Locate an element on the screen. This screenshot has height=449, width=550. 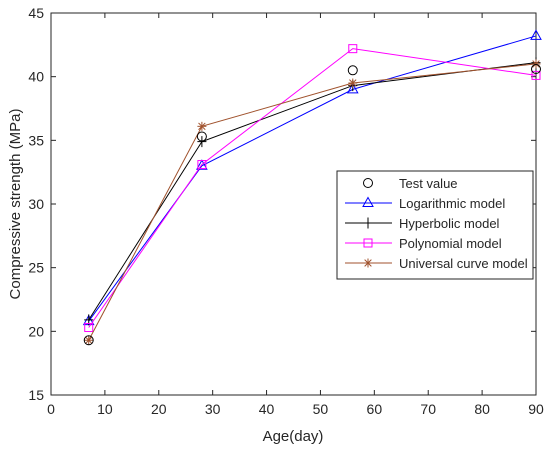
legend-entry-universal-curve-model: Universal curve model is located at coordinates (436, 263).